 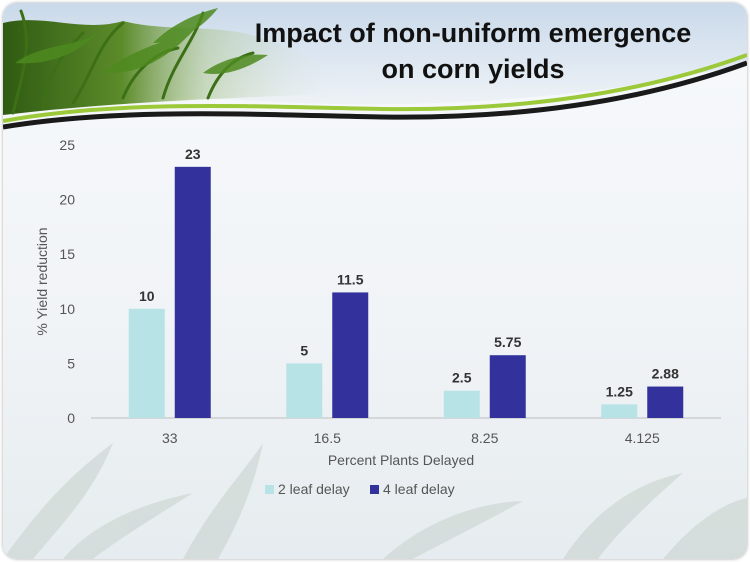 What do you see at coordinates (401, 460) in the screenshot?
I see `x-axis-title: Percent Plants Delayed` at bounding box center [401, 460].